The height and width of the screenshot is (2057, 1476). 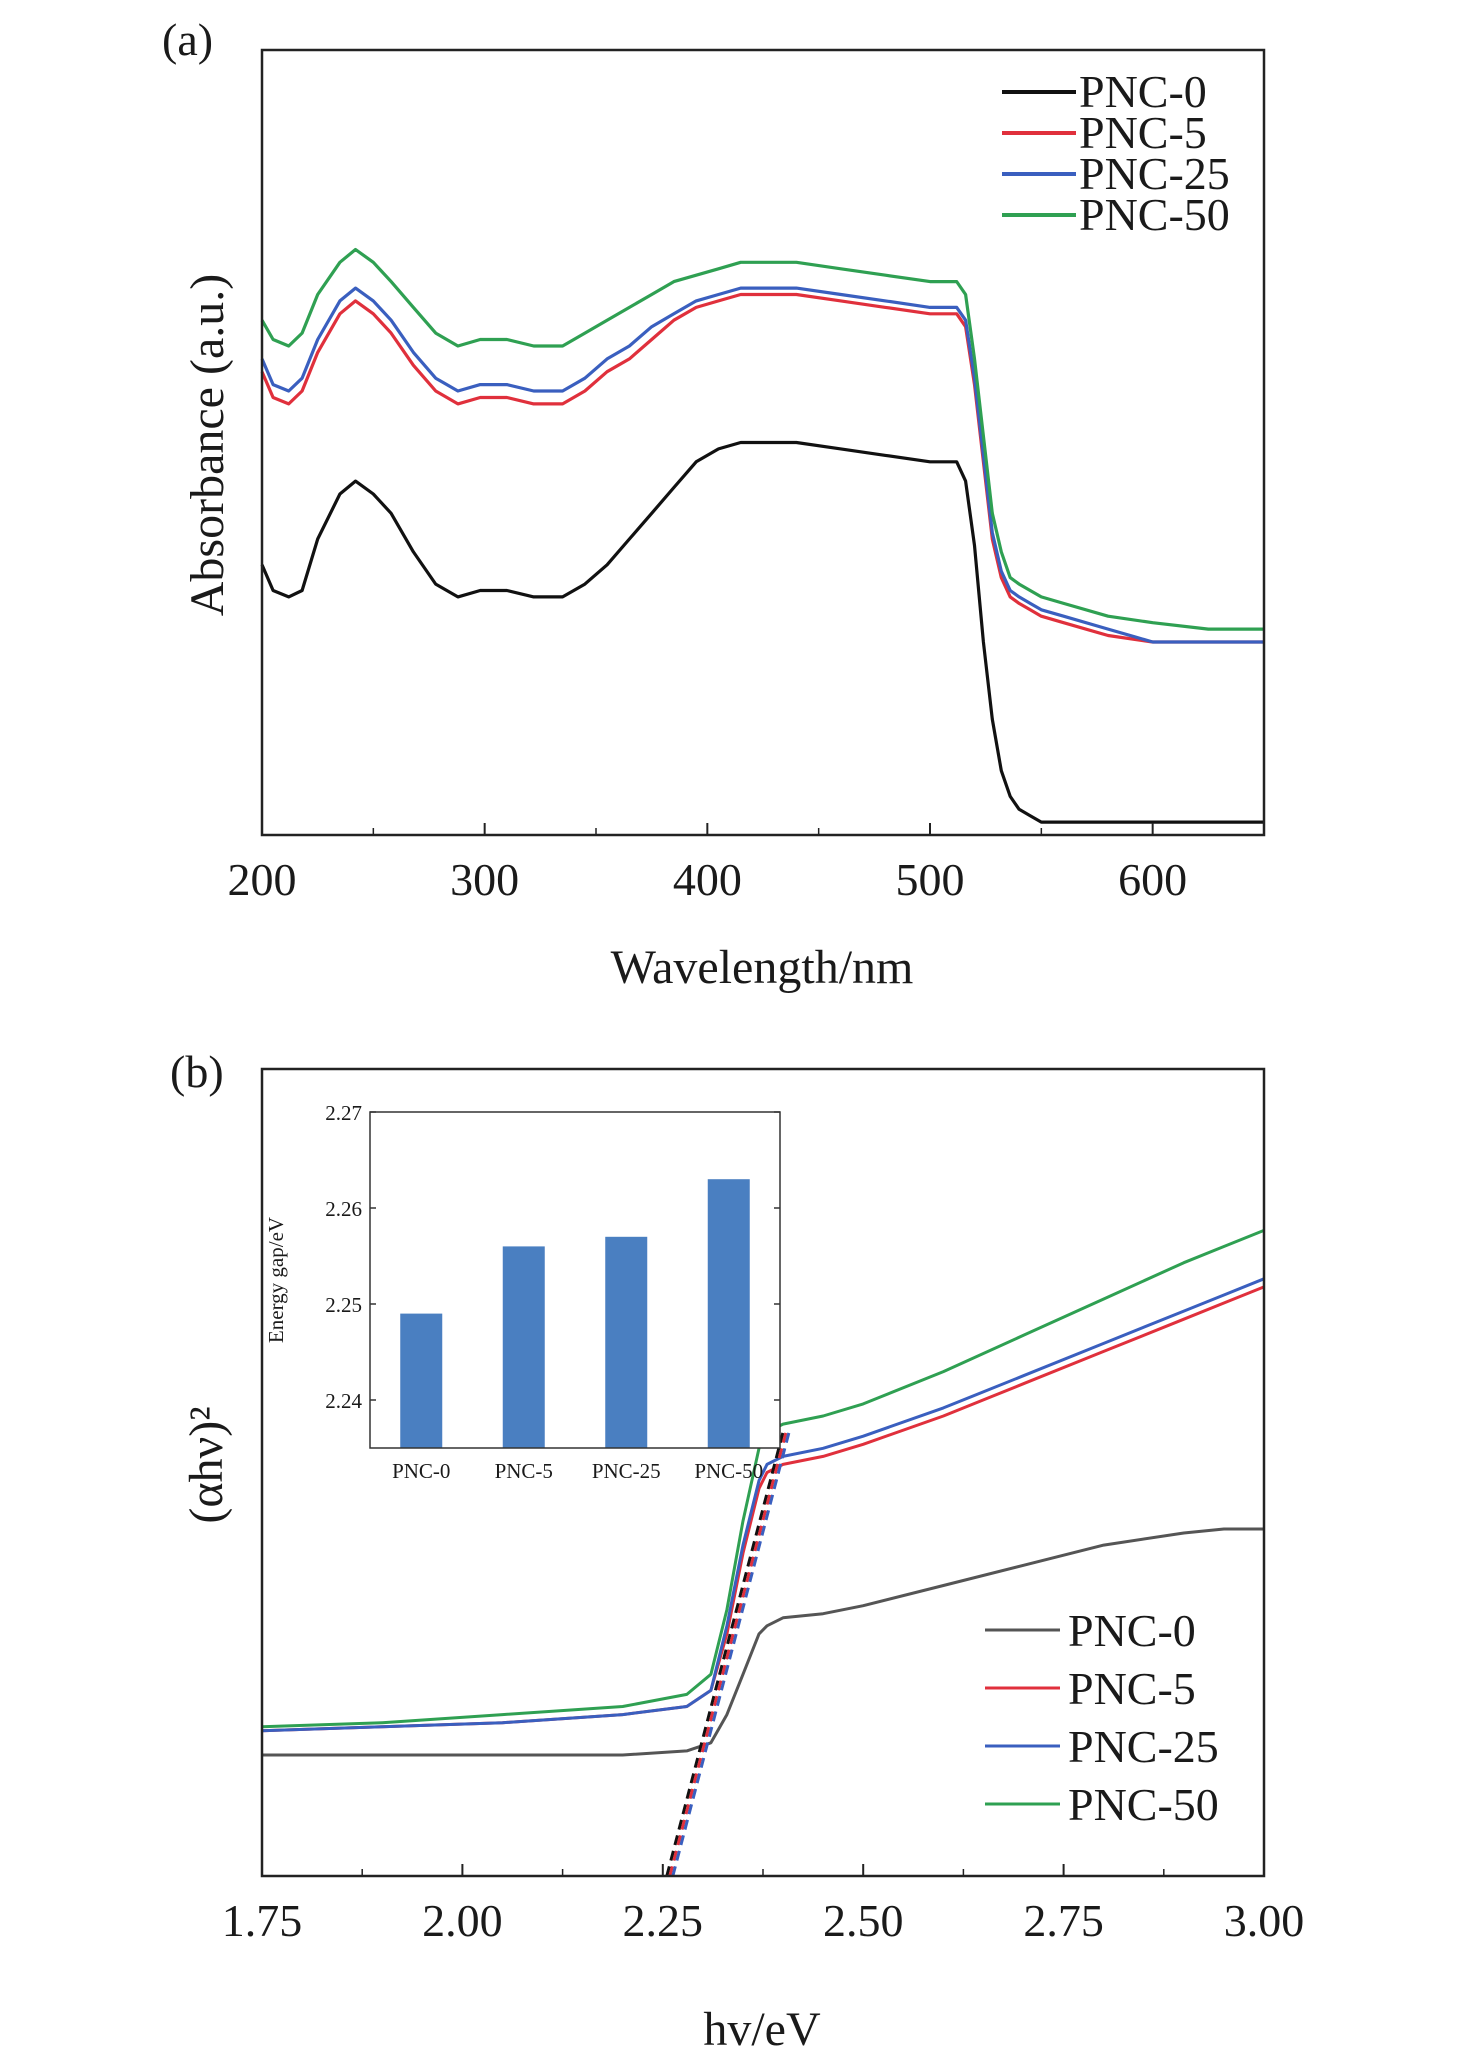 I want to click on panel-a-legend-label: PNC-50, so click(x=1154, y=214).